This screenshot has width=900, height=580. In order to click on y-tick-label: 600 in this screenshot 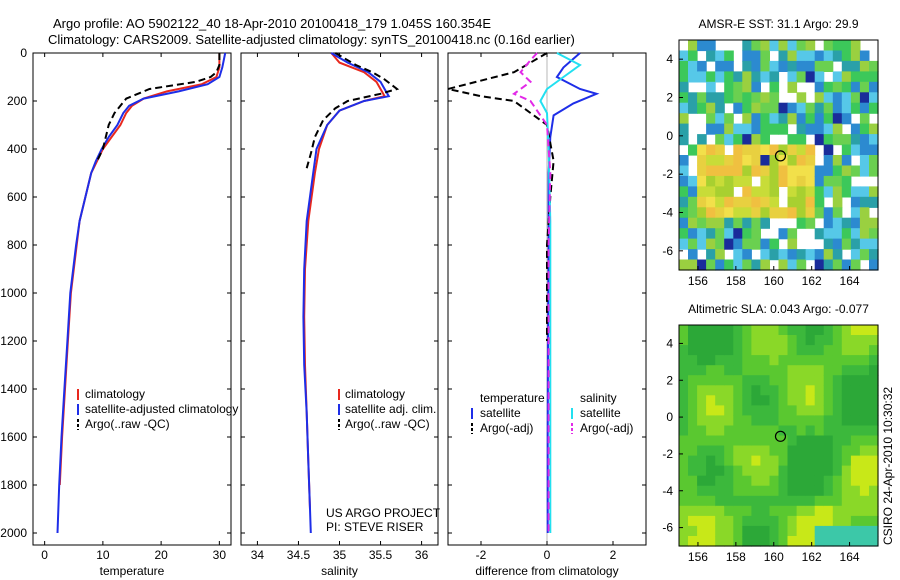, I will do `click(17, 197)`.